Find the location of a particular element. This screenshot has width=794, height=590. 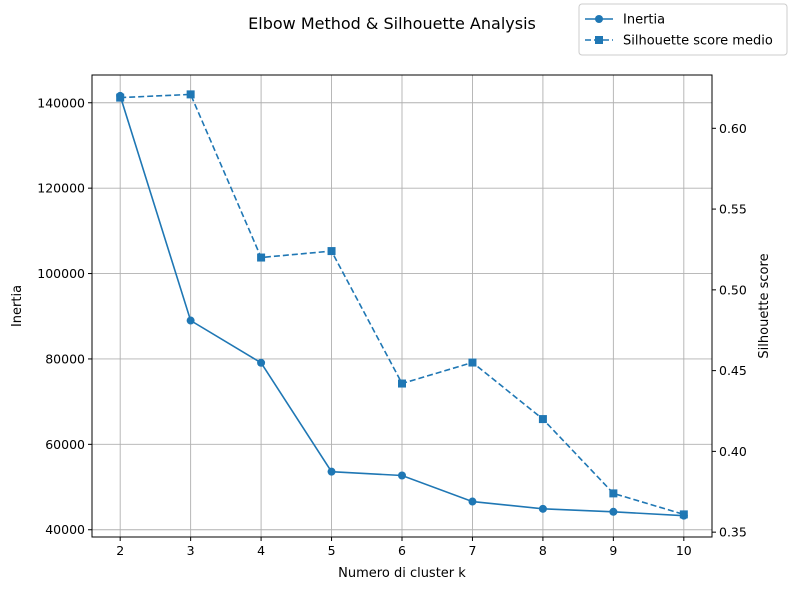

y-left-tick-label: 40000 is located at coordinates (65, 529).